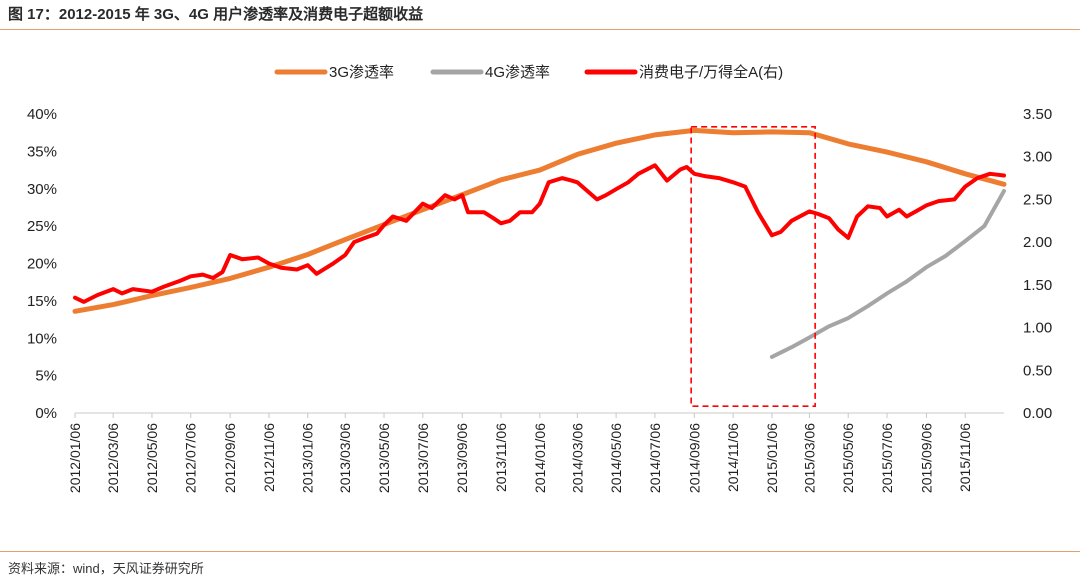 The height and width of the screenshot is (580, 1080). What do you see at coordinates (361, 72) in the screenshot?
I see `legend-label-1: 3G渗透率` at bounding box center [361, 72].